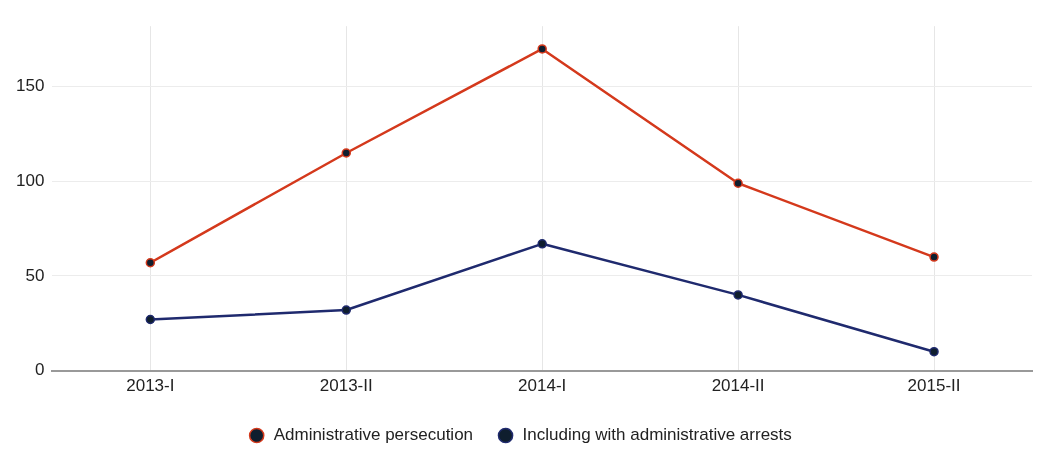 This screenshot has height=462, width=1046. What do you see at coordinates (39, 370) in the screenshot?
I see `y-tick-label: 0` at bounding box center [39, 370].